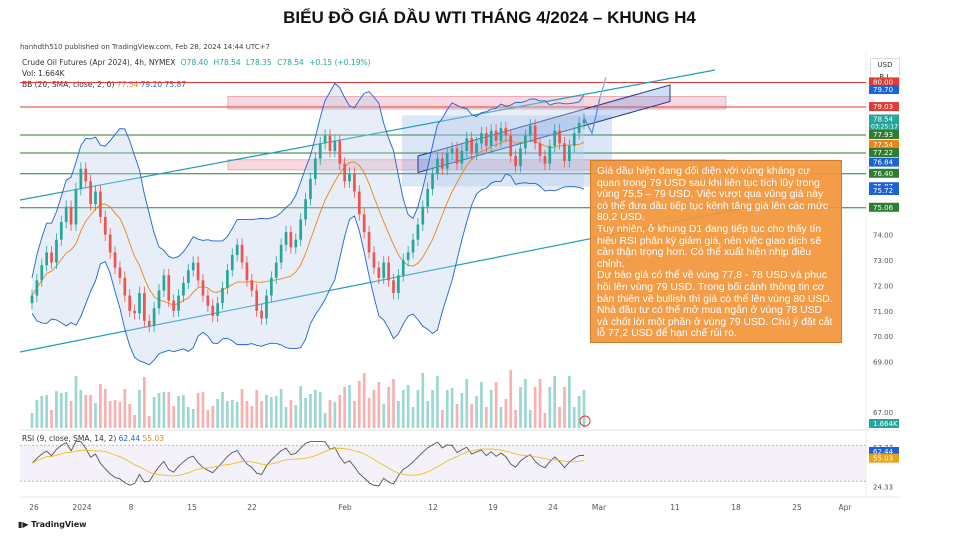 The height and width of the screenshot is (543, 979). What do you see at coordinates (43, 73) in the screenshot?
I see `volume-legend: Vol: 1.664K` at bounding box center [43, 73].